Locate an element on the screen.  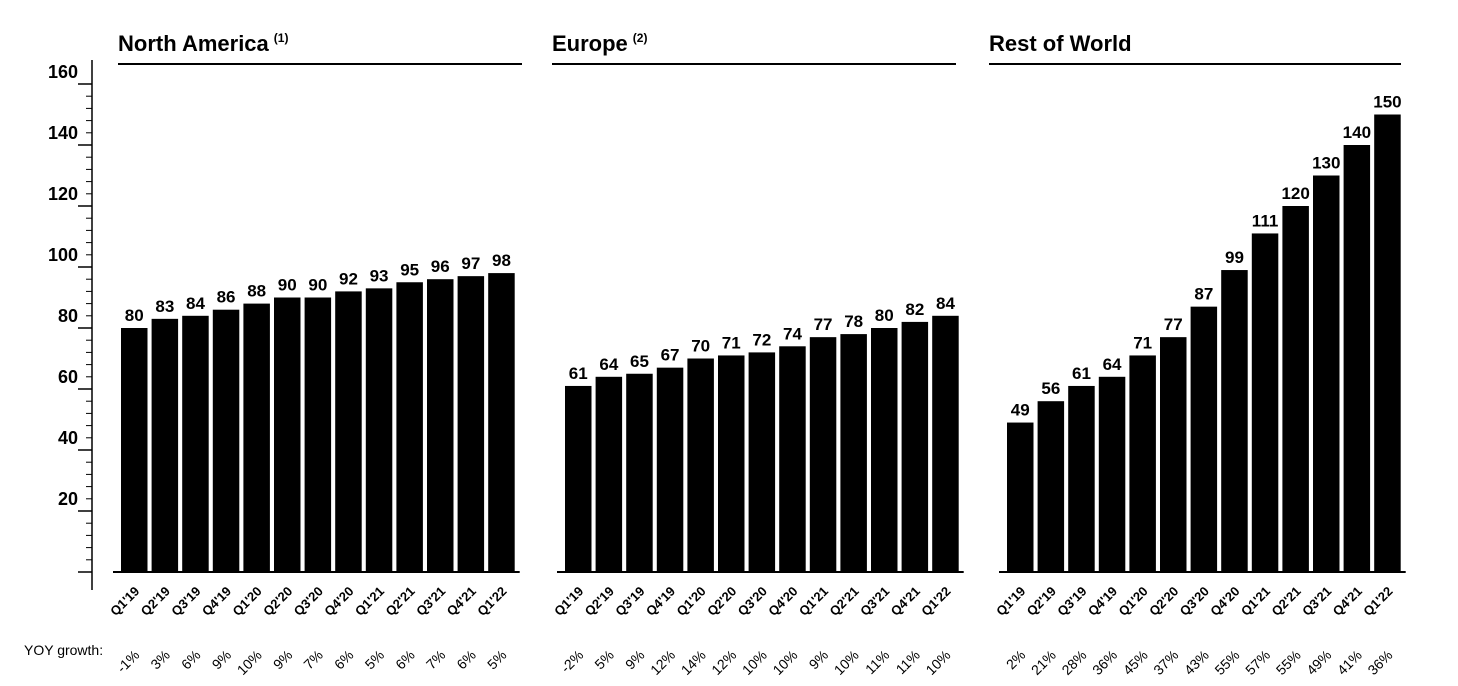
x-tick-label: Q2'20 is located at coordinates (1163, 601).